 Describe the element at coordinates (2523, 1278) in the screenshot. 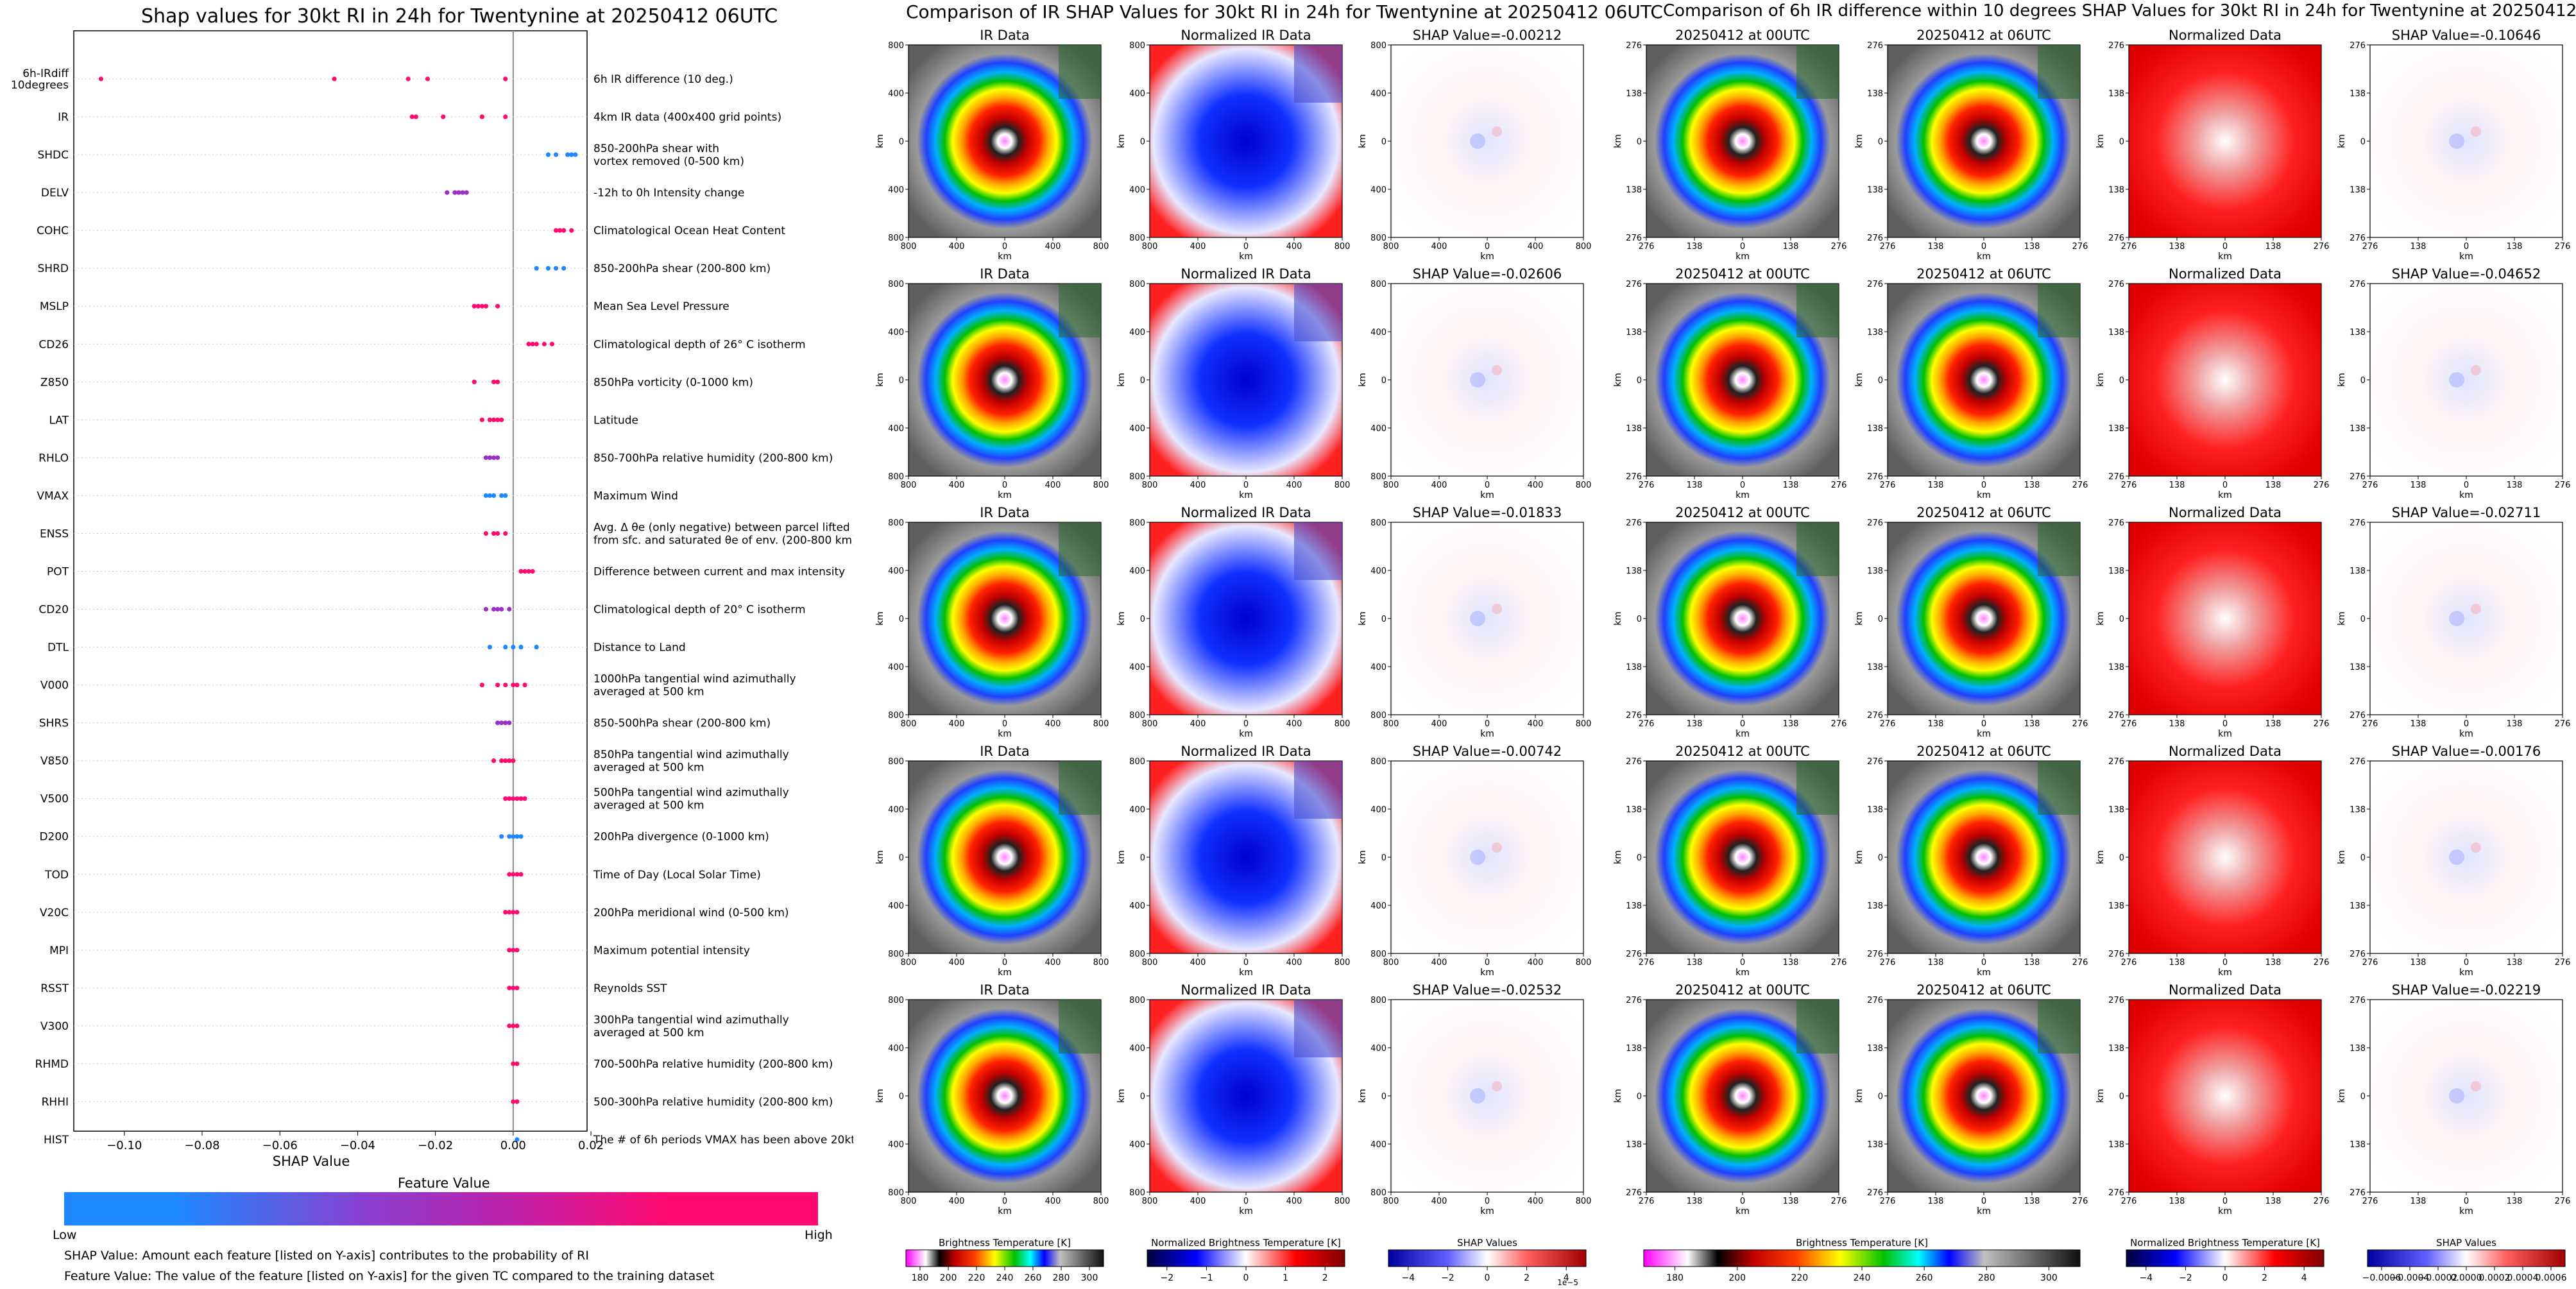

I see `irdiff-shap-colorbar-tick-label: 0.0004` at that location.